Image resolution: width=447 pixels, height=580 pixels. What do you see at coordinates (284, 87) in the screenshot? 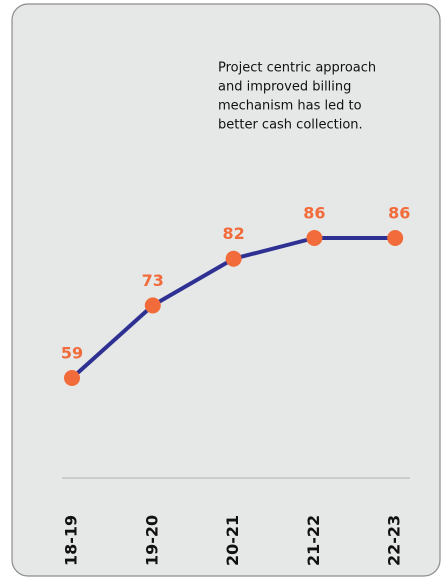
I see `annotation: and improved billing` at bounding box center [284, 87].